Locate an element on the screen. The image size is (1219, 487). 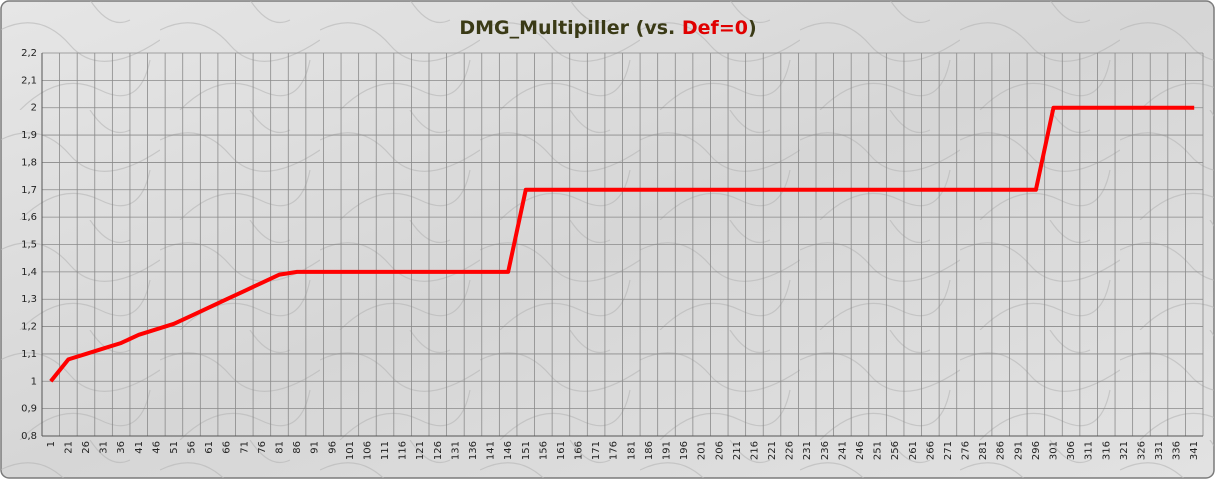
y-tick-label: 1,2 is located at coordinates (29, 327).